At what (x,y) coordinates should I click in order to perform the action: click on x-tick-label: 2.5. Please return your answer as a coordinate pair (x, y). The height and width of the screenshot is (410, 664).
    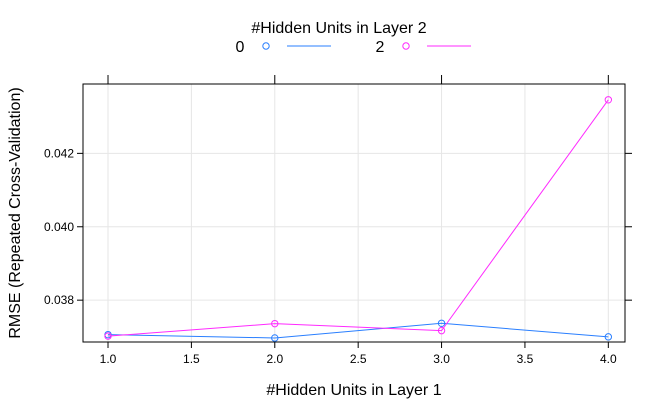
    Looking at the image, I should click on (358, 359).